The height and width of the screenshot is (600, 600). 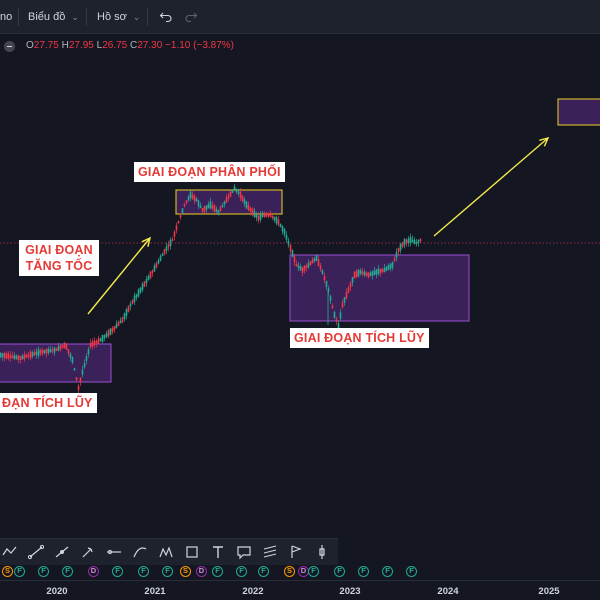 What do you see at coordinates (48, 403) in the screenshot?
I see `annotation-tich-luy-1: ĐẠN TÍCH LŨY` at bounding box center [48, 403].